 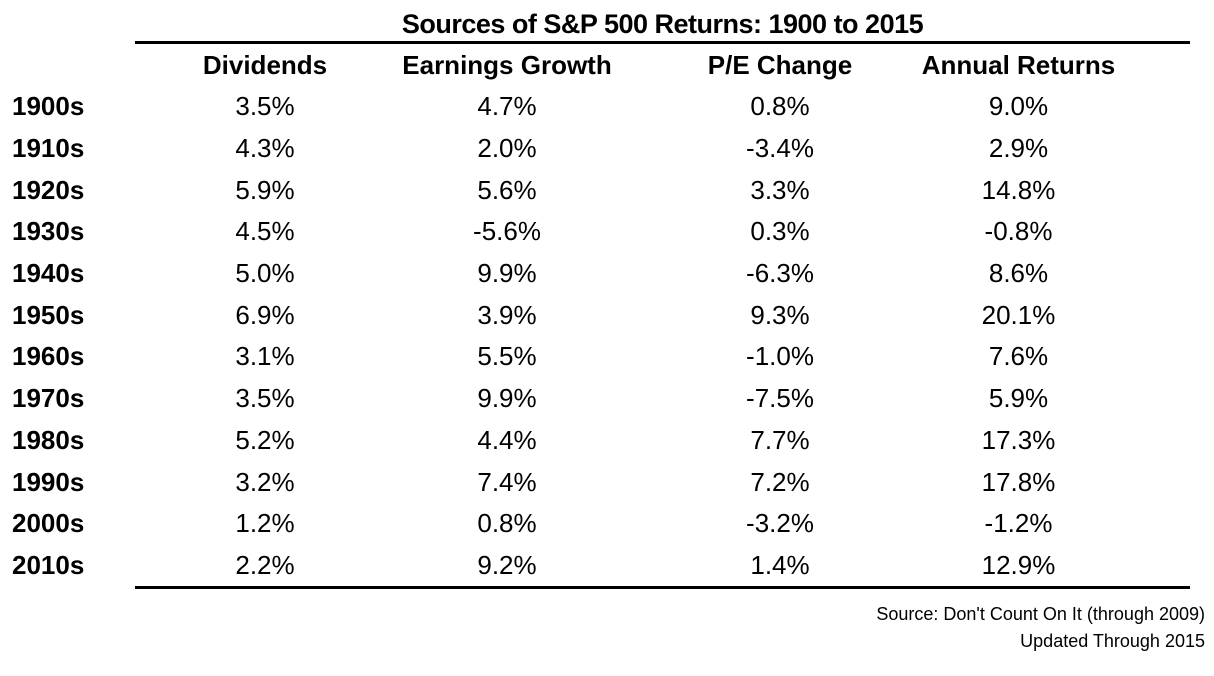 I want to click on table-row-2000s: 2000s 1.2% 0.8% -3.2% -1.2%, so click(x=607, y=524).